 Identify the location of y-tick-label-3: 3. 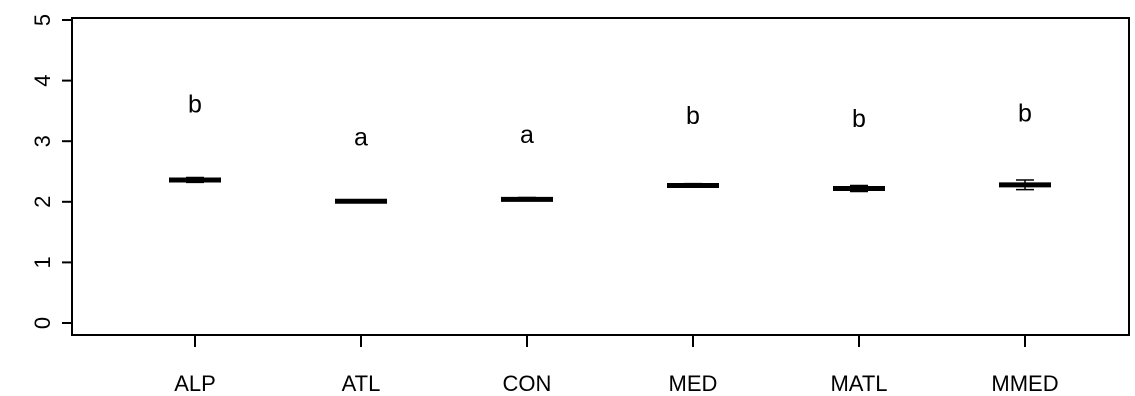
(42, 141).